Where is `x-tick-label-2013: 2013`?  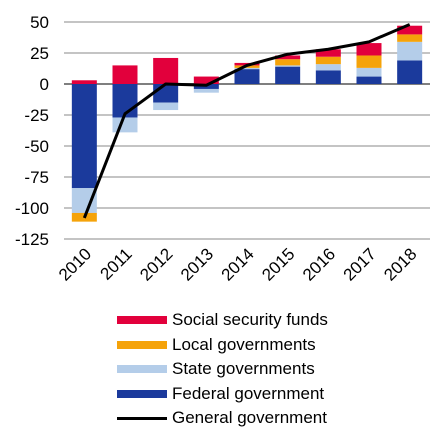 x-tick-label-2013: 2013 is located at coordinates (197, 264).